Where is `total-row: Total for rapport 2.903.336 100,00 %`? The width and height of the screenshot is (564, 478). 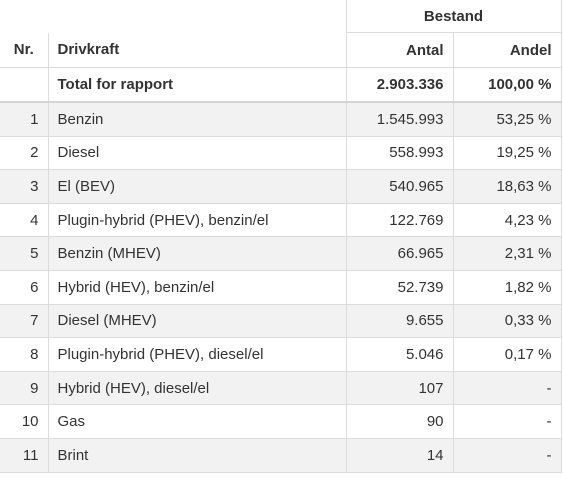
total-row: Total for rapport 2.903.336 100,00 % is located at coordinates (281, 85).